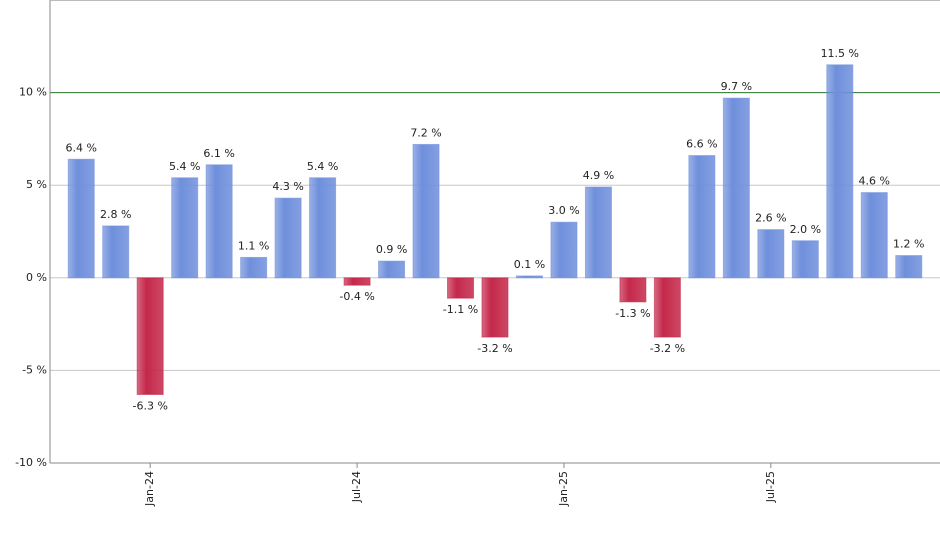  What do you see at coordinates (563, 210) in the screenshot?
I see `value-label: 3.0 %` at bounding box center [563, 210].